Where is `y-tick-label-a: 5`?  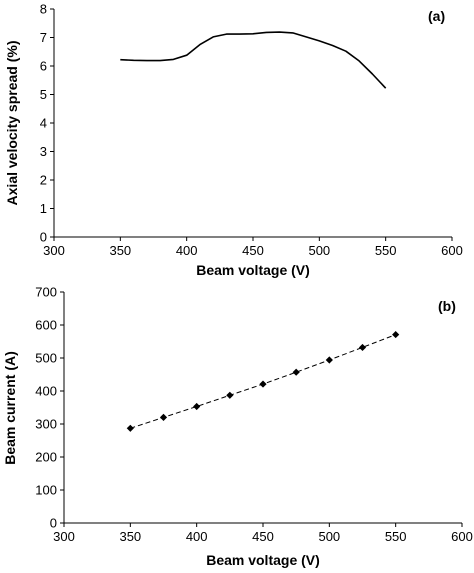 y-tick-label-a: 5 is located at coordinates (43, 94).